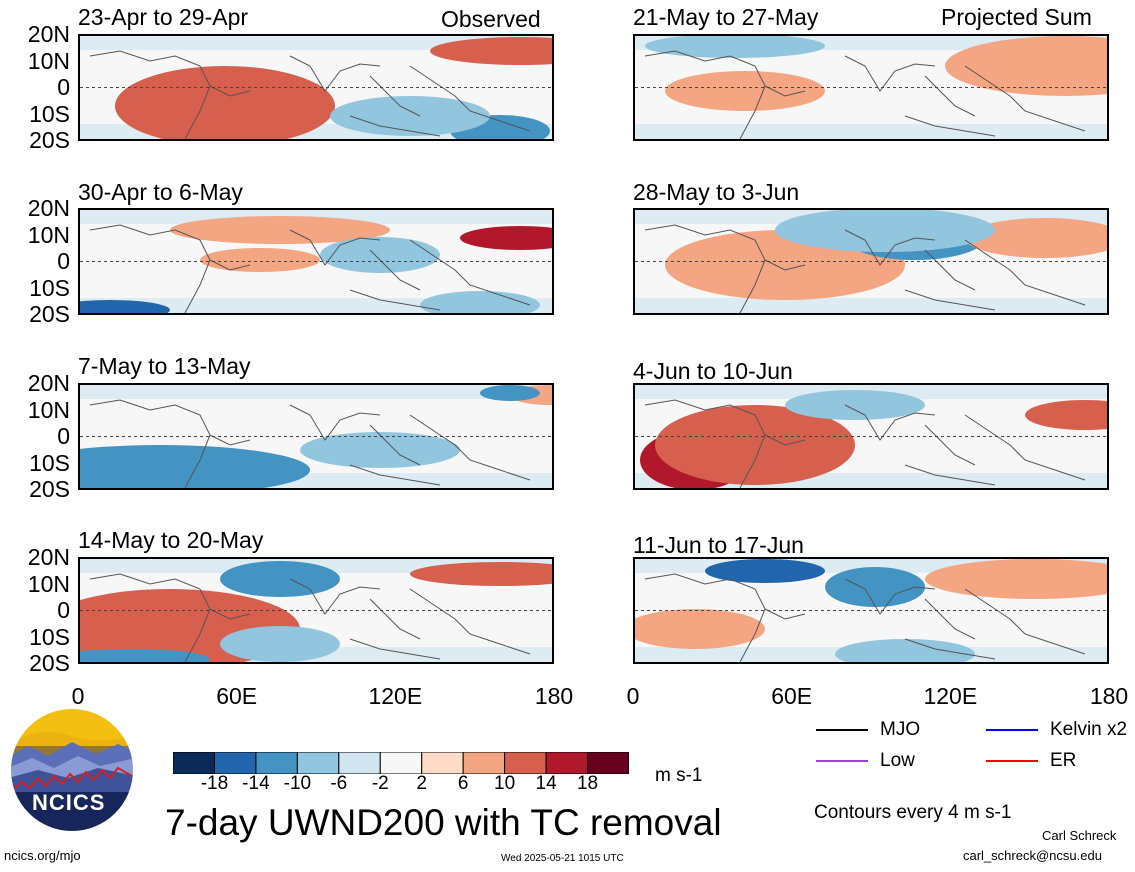 The image size is (1135, 872). I want to click on colorbar, so click(401, 765).